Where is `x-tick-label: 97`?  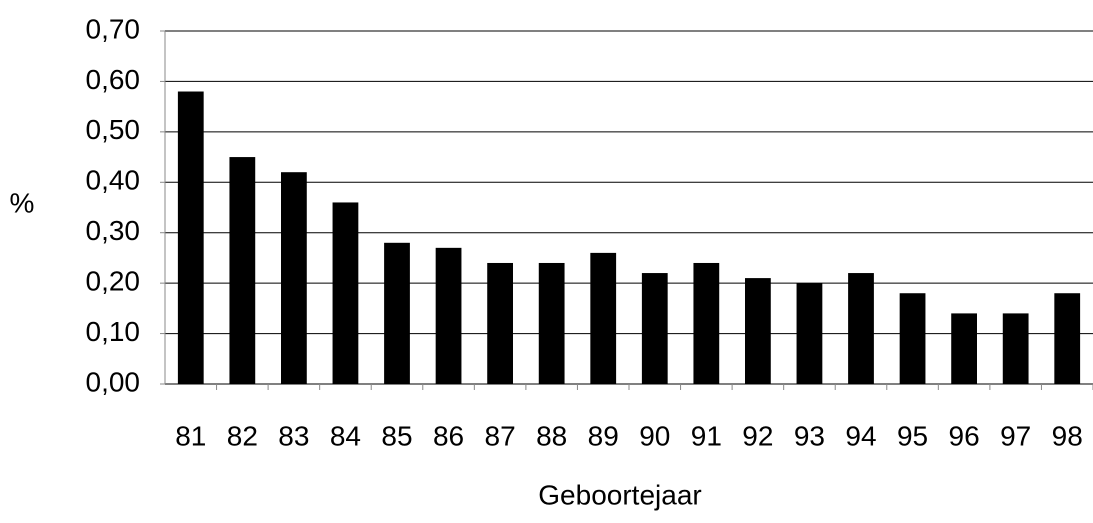 x-tick-label: 97 is located at coordinates (1015, 435).